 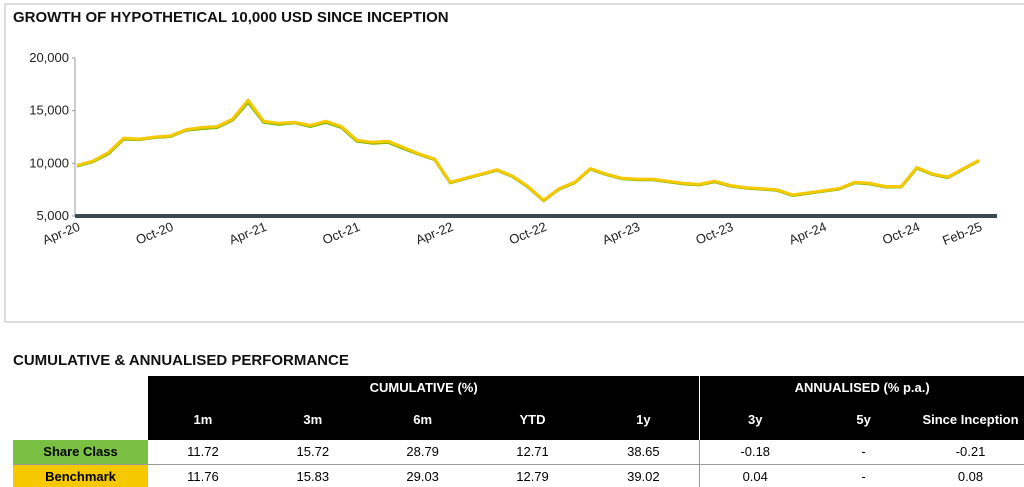 What do you see at coordinates (532, 452) in the screenshot?
I see `table-cell: 12.71` at bounding box center [532, 452].